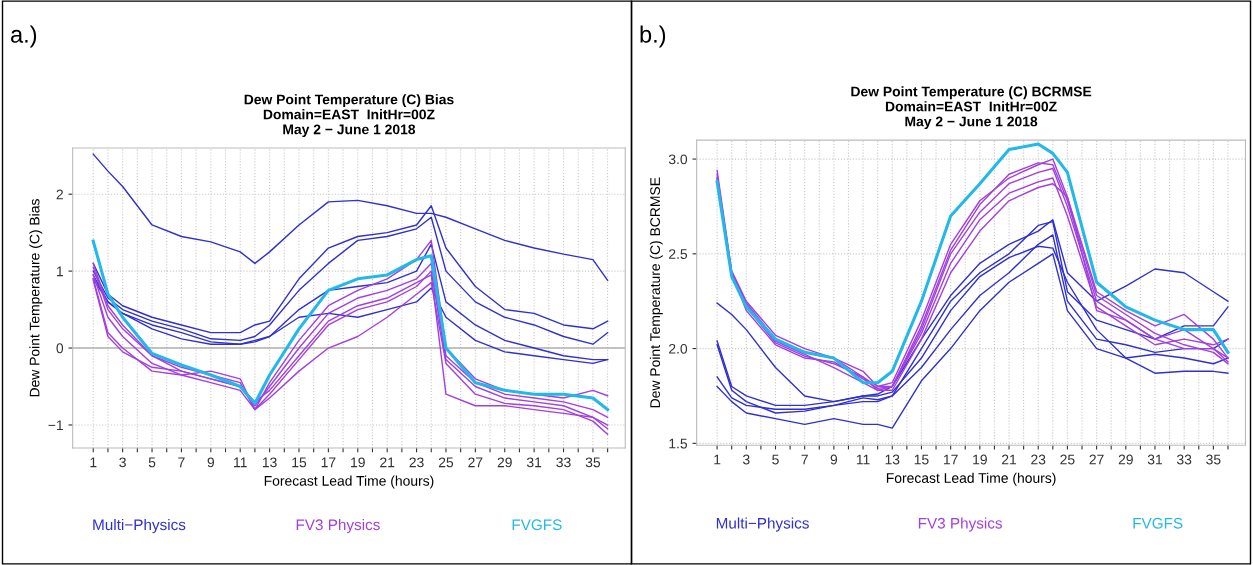  I want to click on y-tick-label: 1.5, so click(678, 443).